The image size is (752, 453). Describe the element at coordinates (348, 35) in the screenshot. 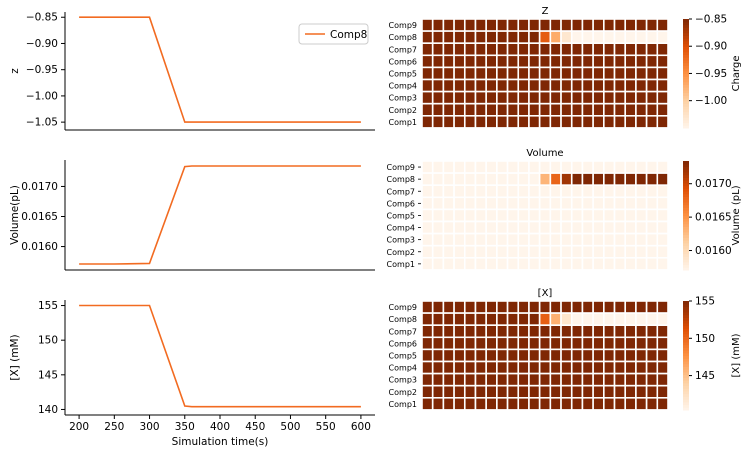

I see `legend-label: Comp8` at that location.